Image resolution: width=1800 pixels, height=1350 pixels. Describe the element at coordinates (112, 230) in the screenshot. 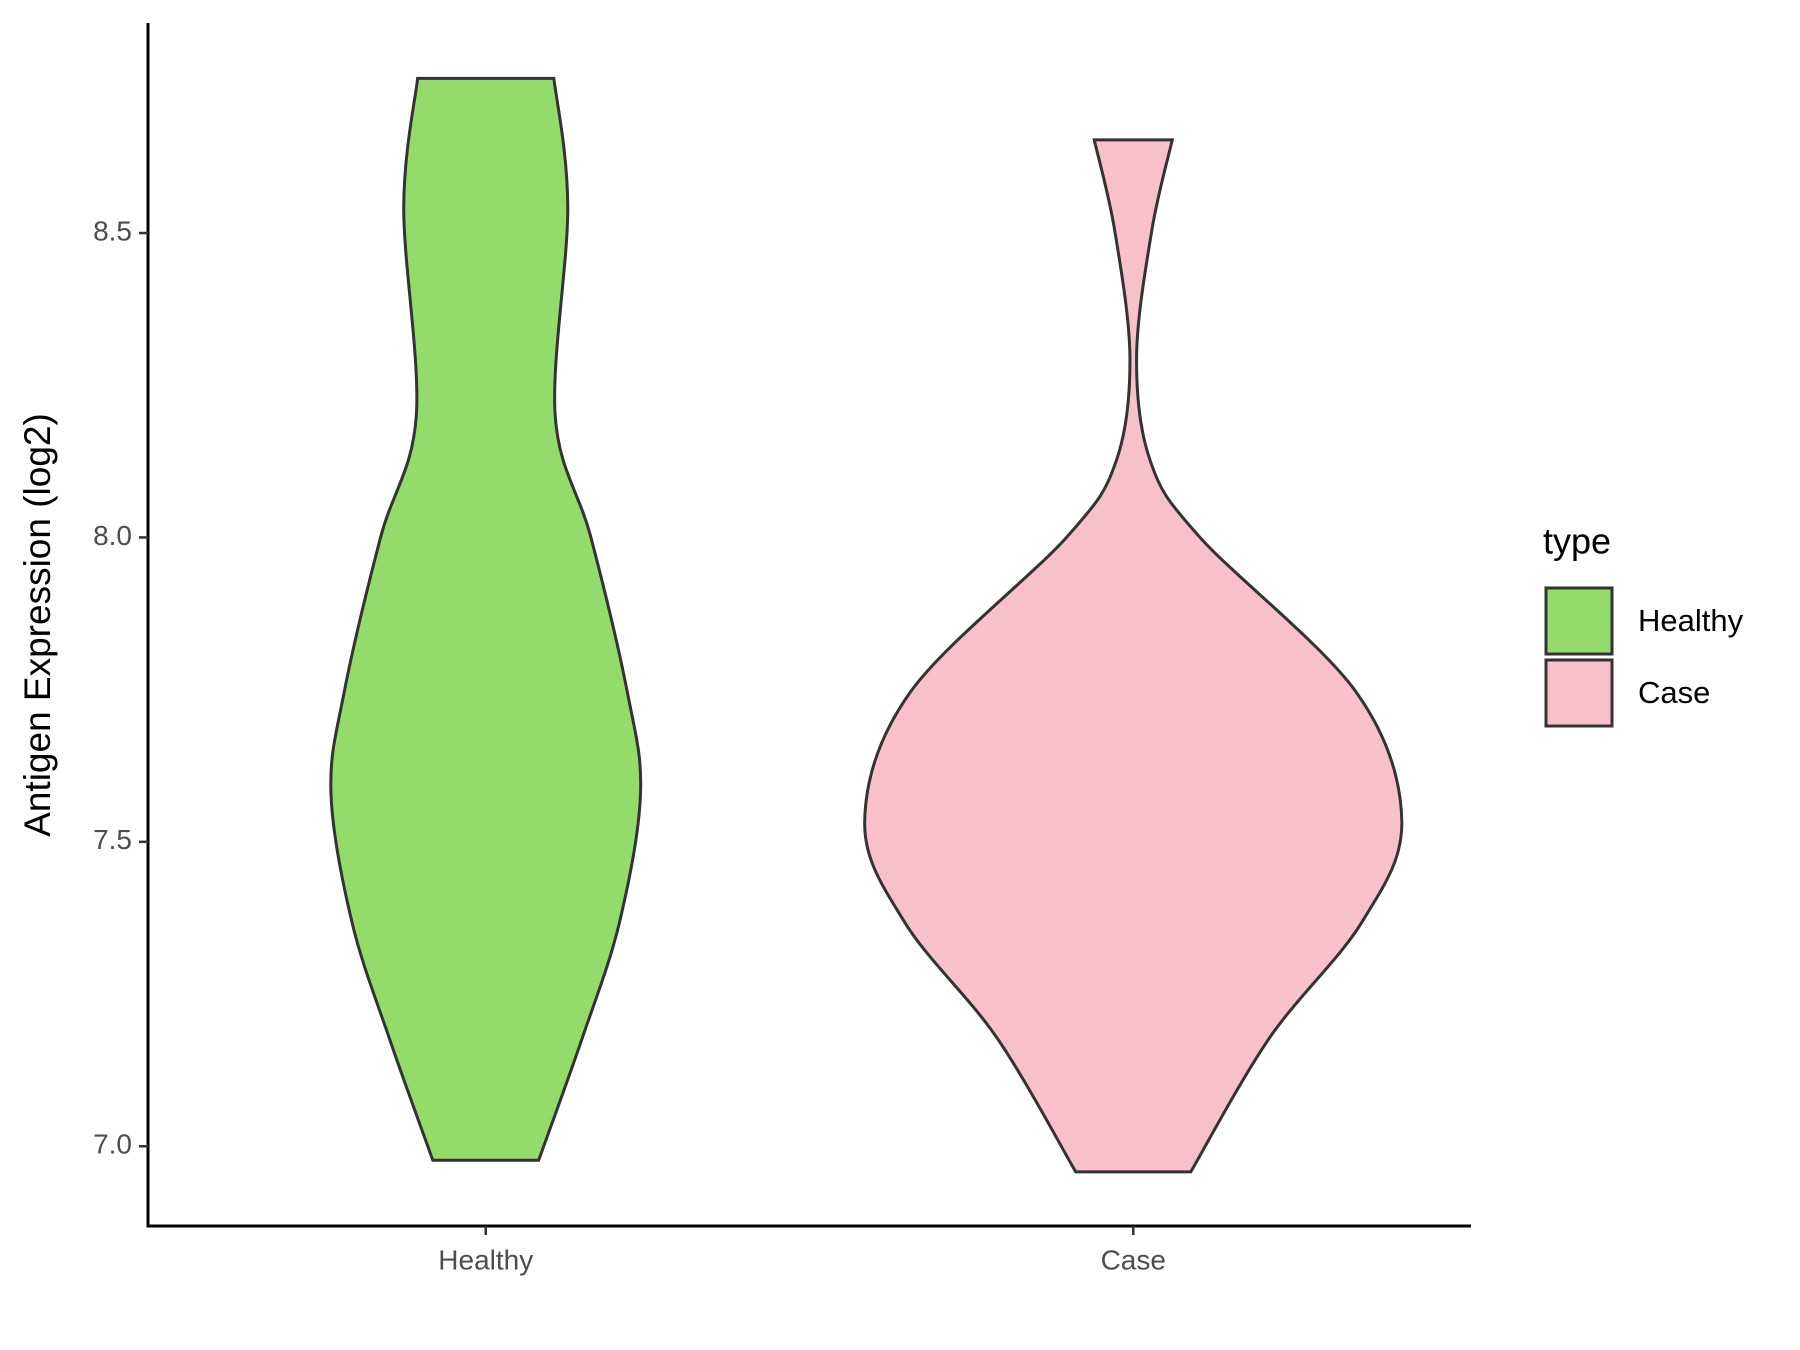

I see `y-tick-label: 8.5` at that location.